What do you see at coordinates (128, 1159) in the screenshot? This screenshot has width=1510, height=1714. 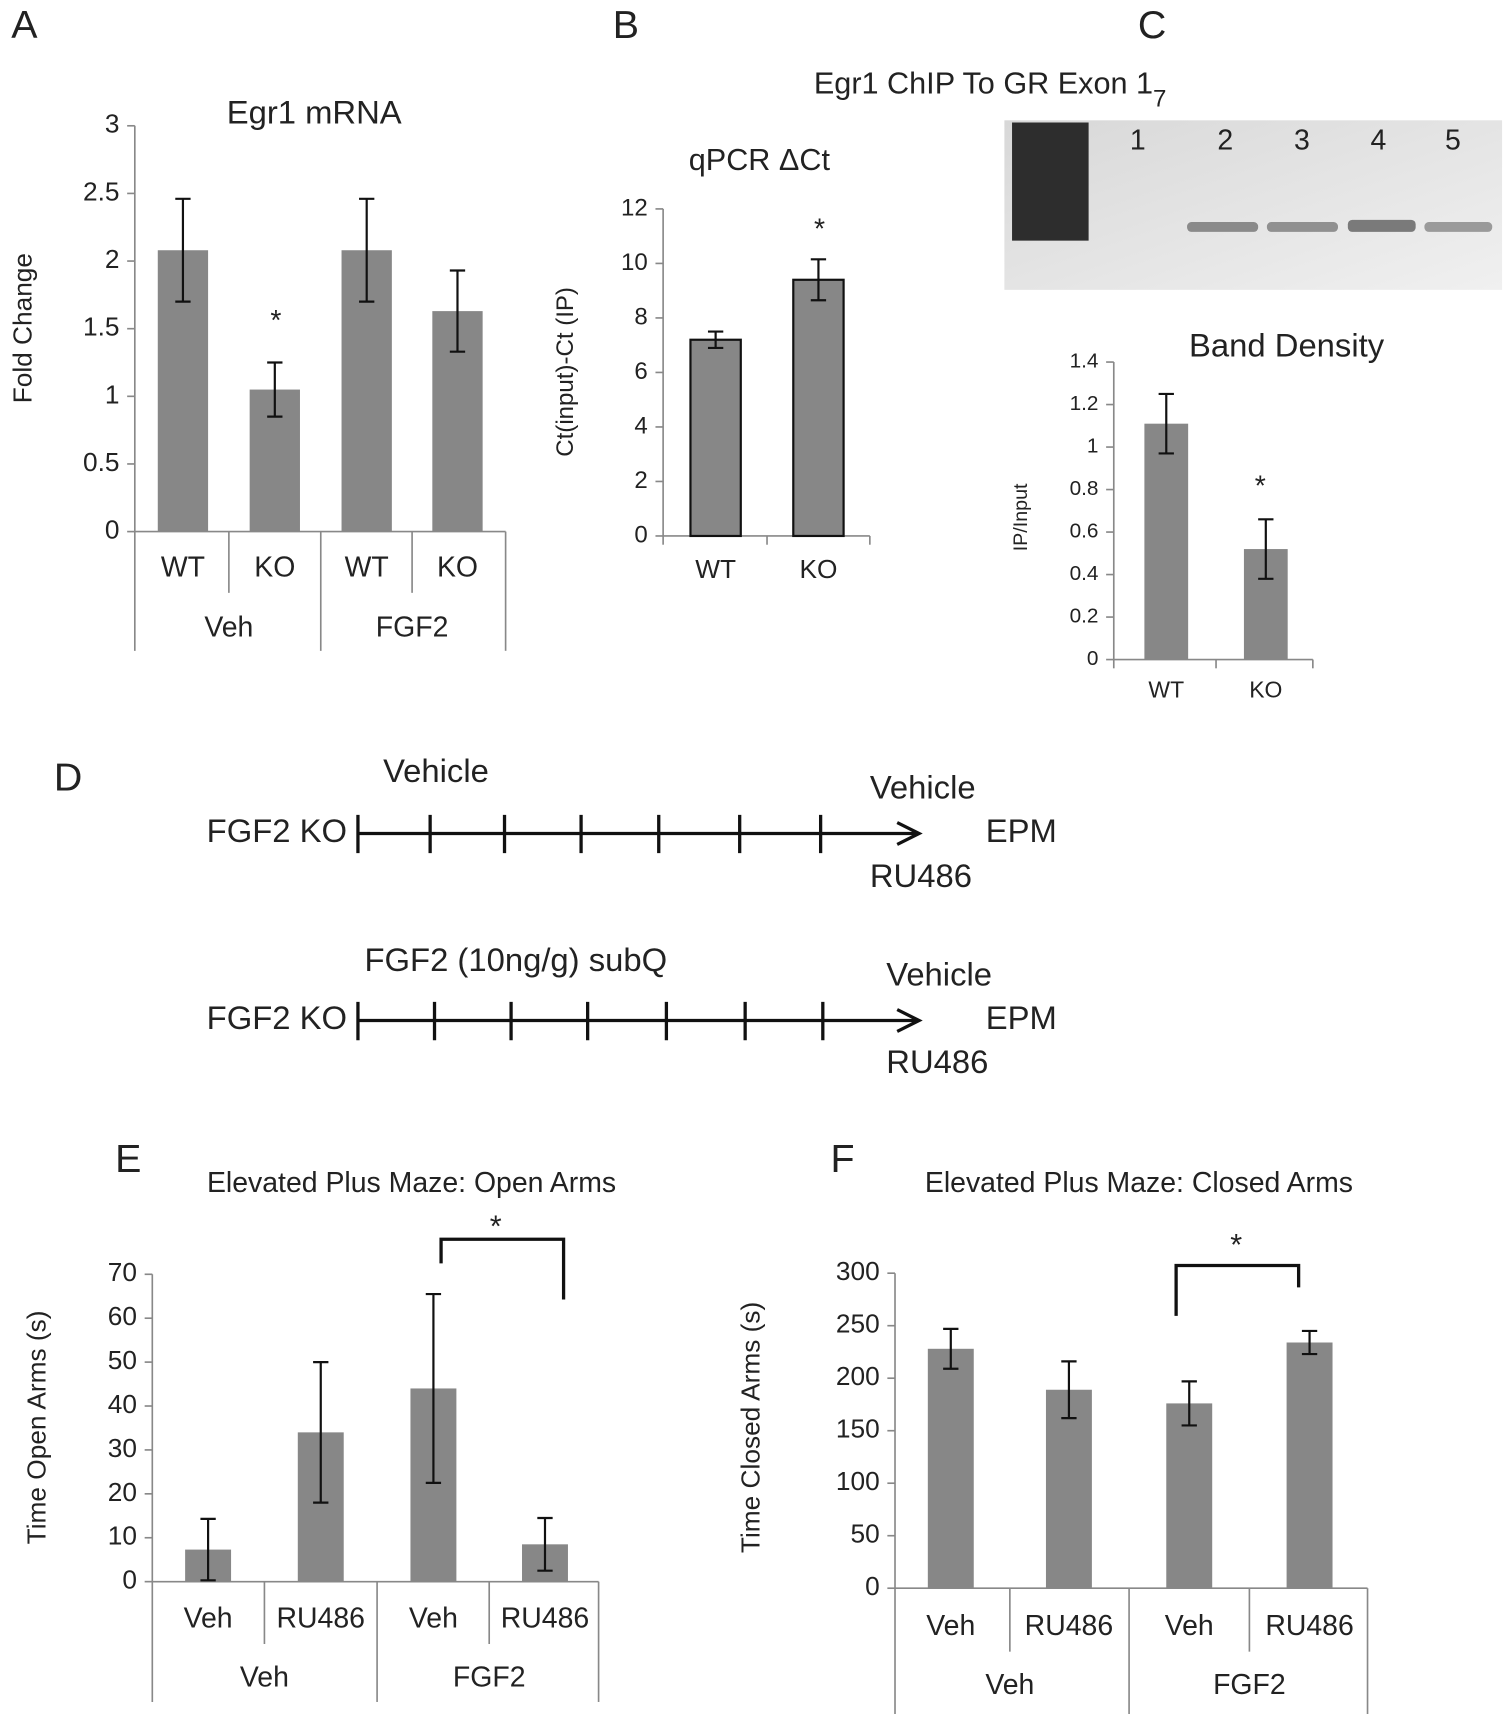 I see `panel-label: E` at bounding box center [128, 1159].